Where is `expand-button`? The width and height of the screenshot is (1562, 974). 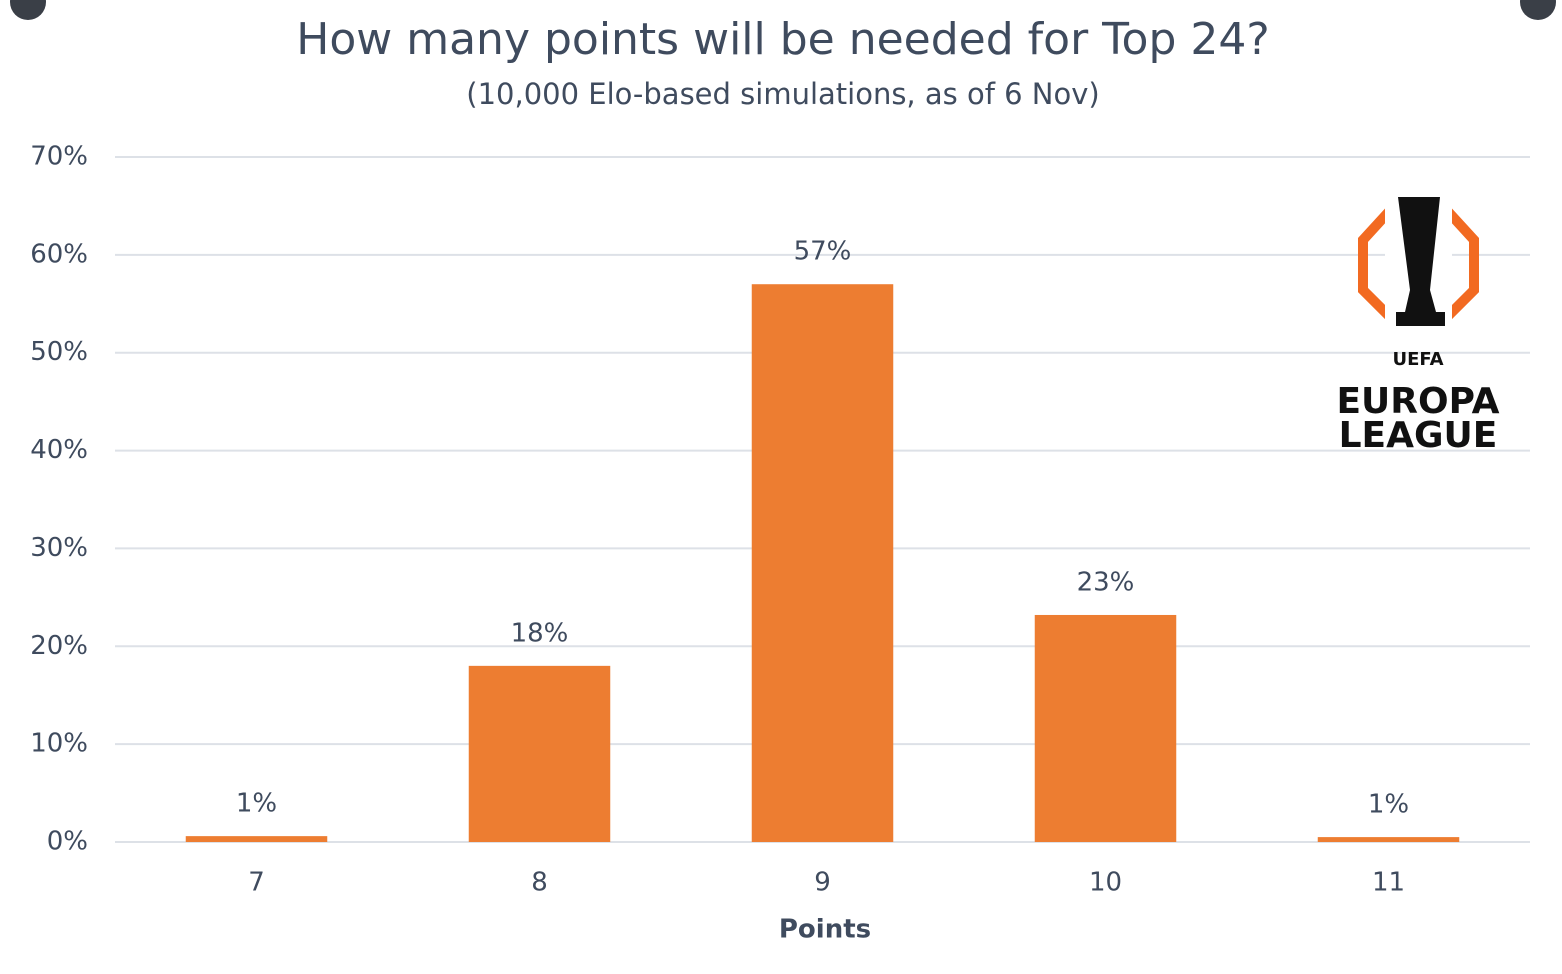 expand-button is located at coordinates (1538, 10).